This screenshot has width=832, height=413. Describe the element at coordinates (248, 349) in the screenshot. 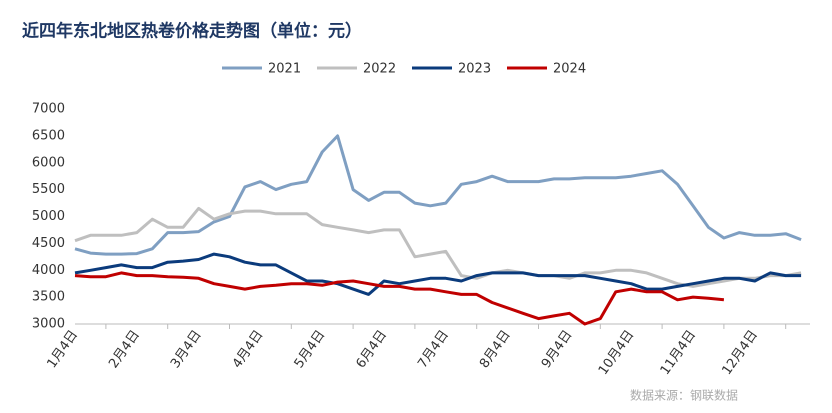

I see `x-tick-label: 4月4日` at that location.